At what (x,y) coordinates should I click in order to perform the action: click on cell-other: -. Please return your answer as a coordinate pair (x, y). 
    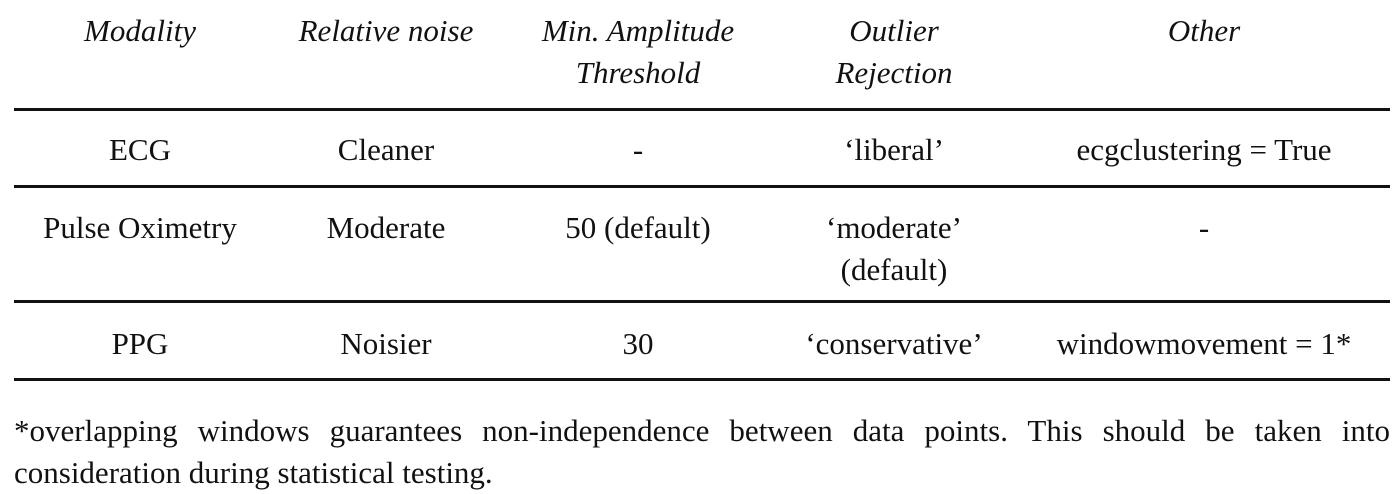
    Looking at the image, I should click on (1204, 227).